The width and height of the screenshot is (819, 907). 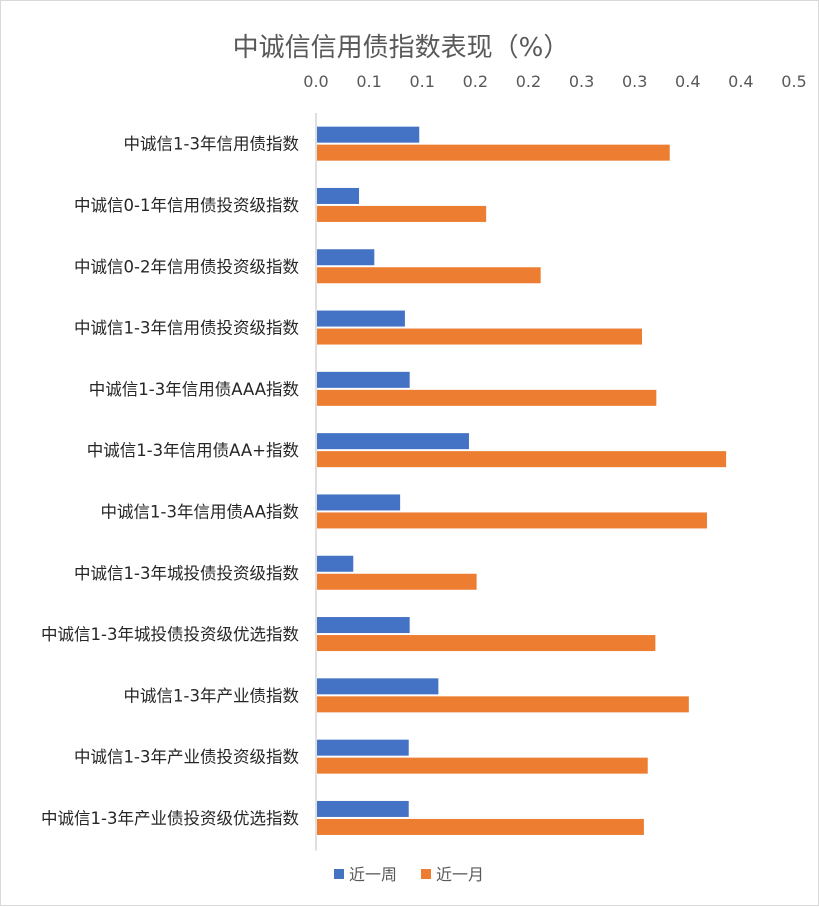 What do you see at coordinates (409, 874) in the screenshot?
I see `legend: 近一周 近一月` at bounding box center [409, 874].